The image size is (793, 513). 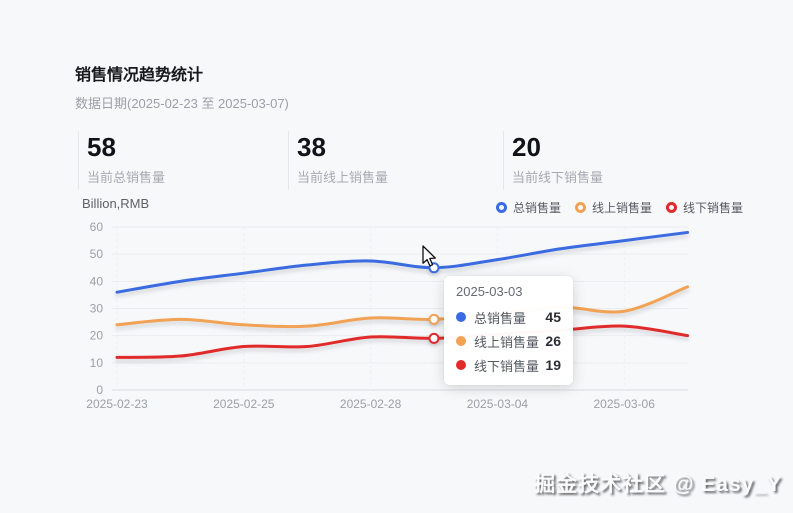 I want to click on series-dot-icon-total, so click(x=461, y=317).